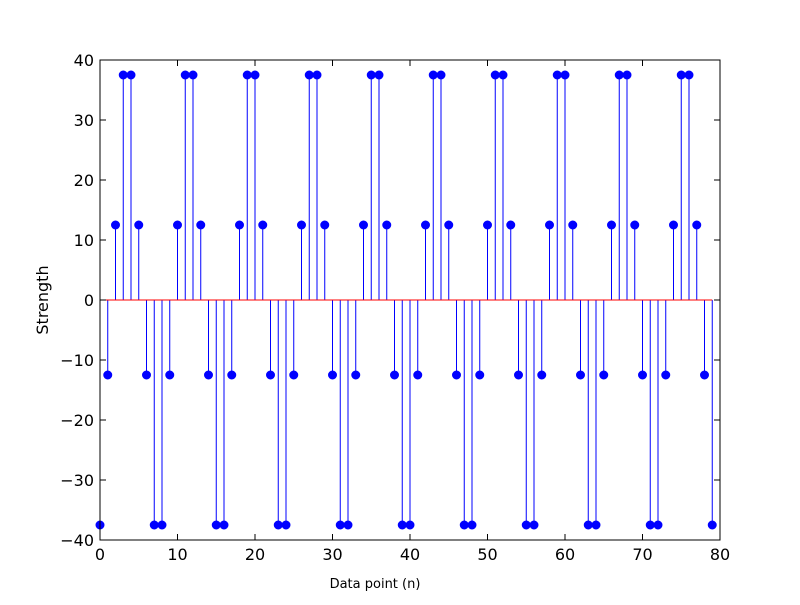 Image resolution: width=800 pixels, height=605 pixels. What do you see at coordinates (77, 360) in the screenshot?
I see `y-tick-label: −10` at bounding box center [77, 360].